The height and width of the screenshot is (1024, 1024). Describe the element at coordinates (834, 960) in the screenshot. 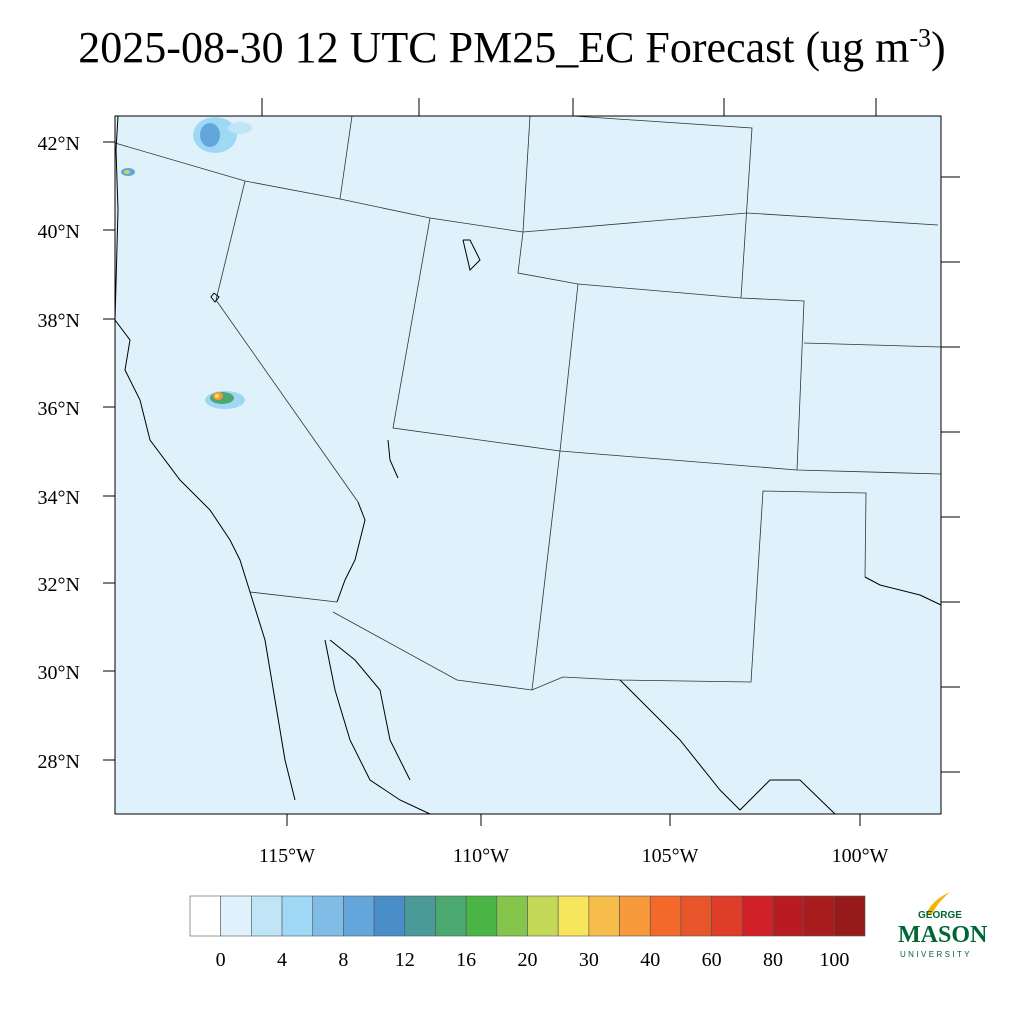

I see `colorbar-label: 100` at that location.